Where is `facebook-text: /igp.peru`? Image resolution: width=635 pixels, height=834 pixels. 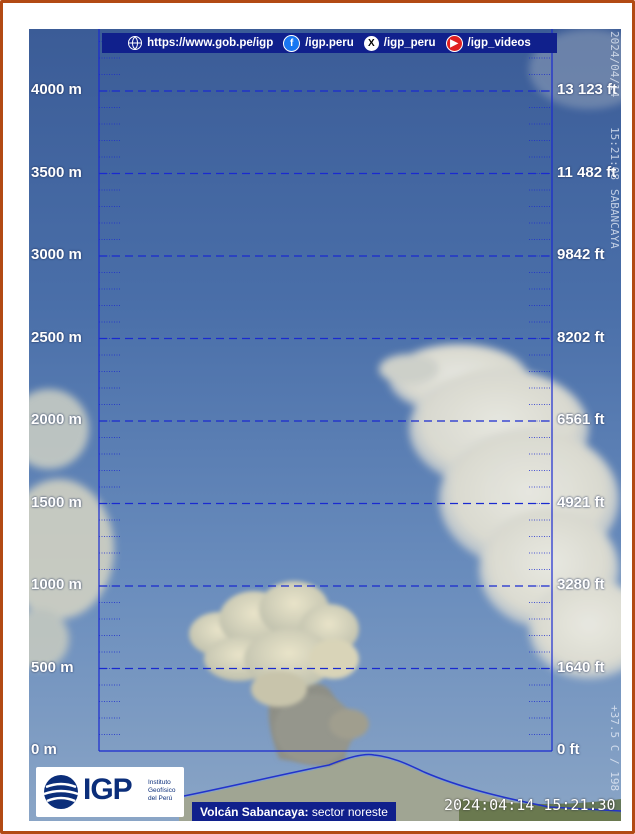 facebook-text: /igp.peru is located at coordinates (329, 43).